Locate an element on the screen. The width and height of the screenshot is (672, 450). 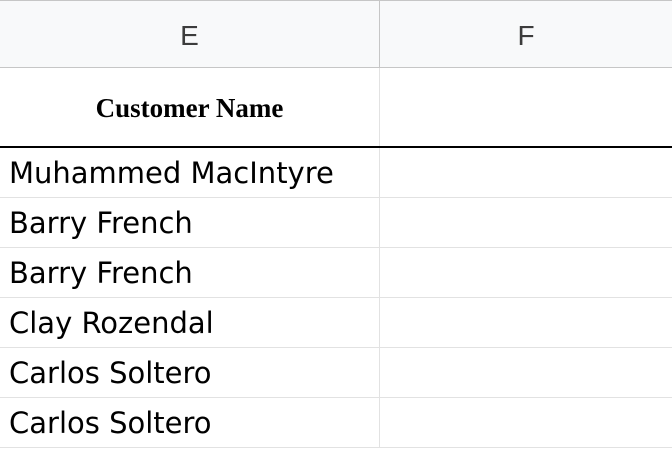
cell-e: Clay Rozendal is located at coordinates (190, 322).